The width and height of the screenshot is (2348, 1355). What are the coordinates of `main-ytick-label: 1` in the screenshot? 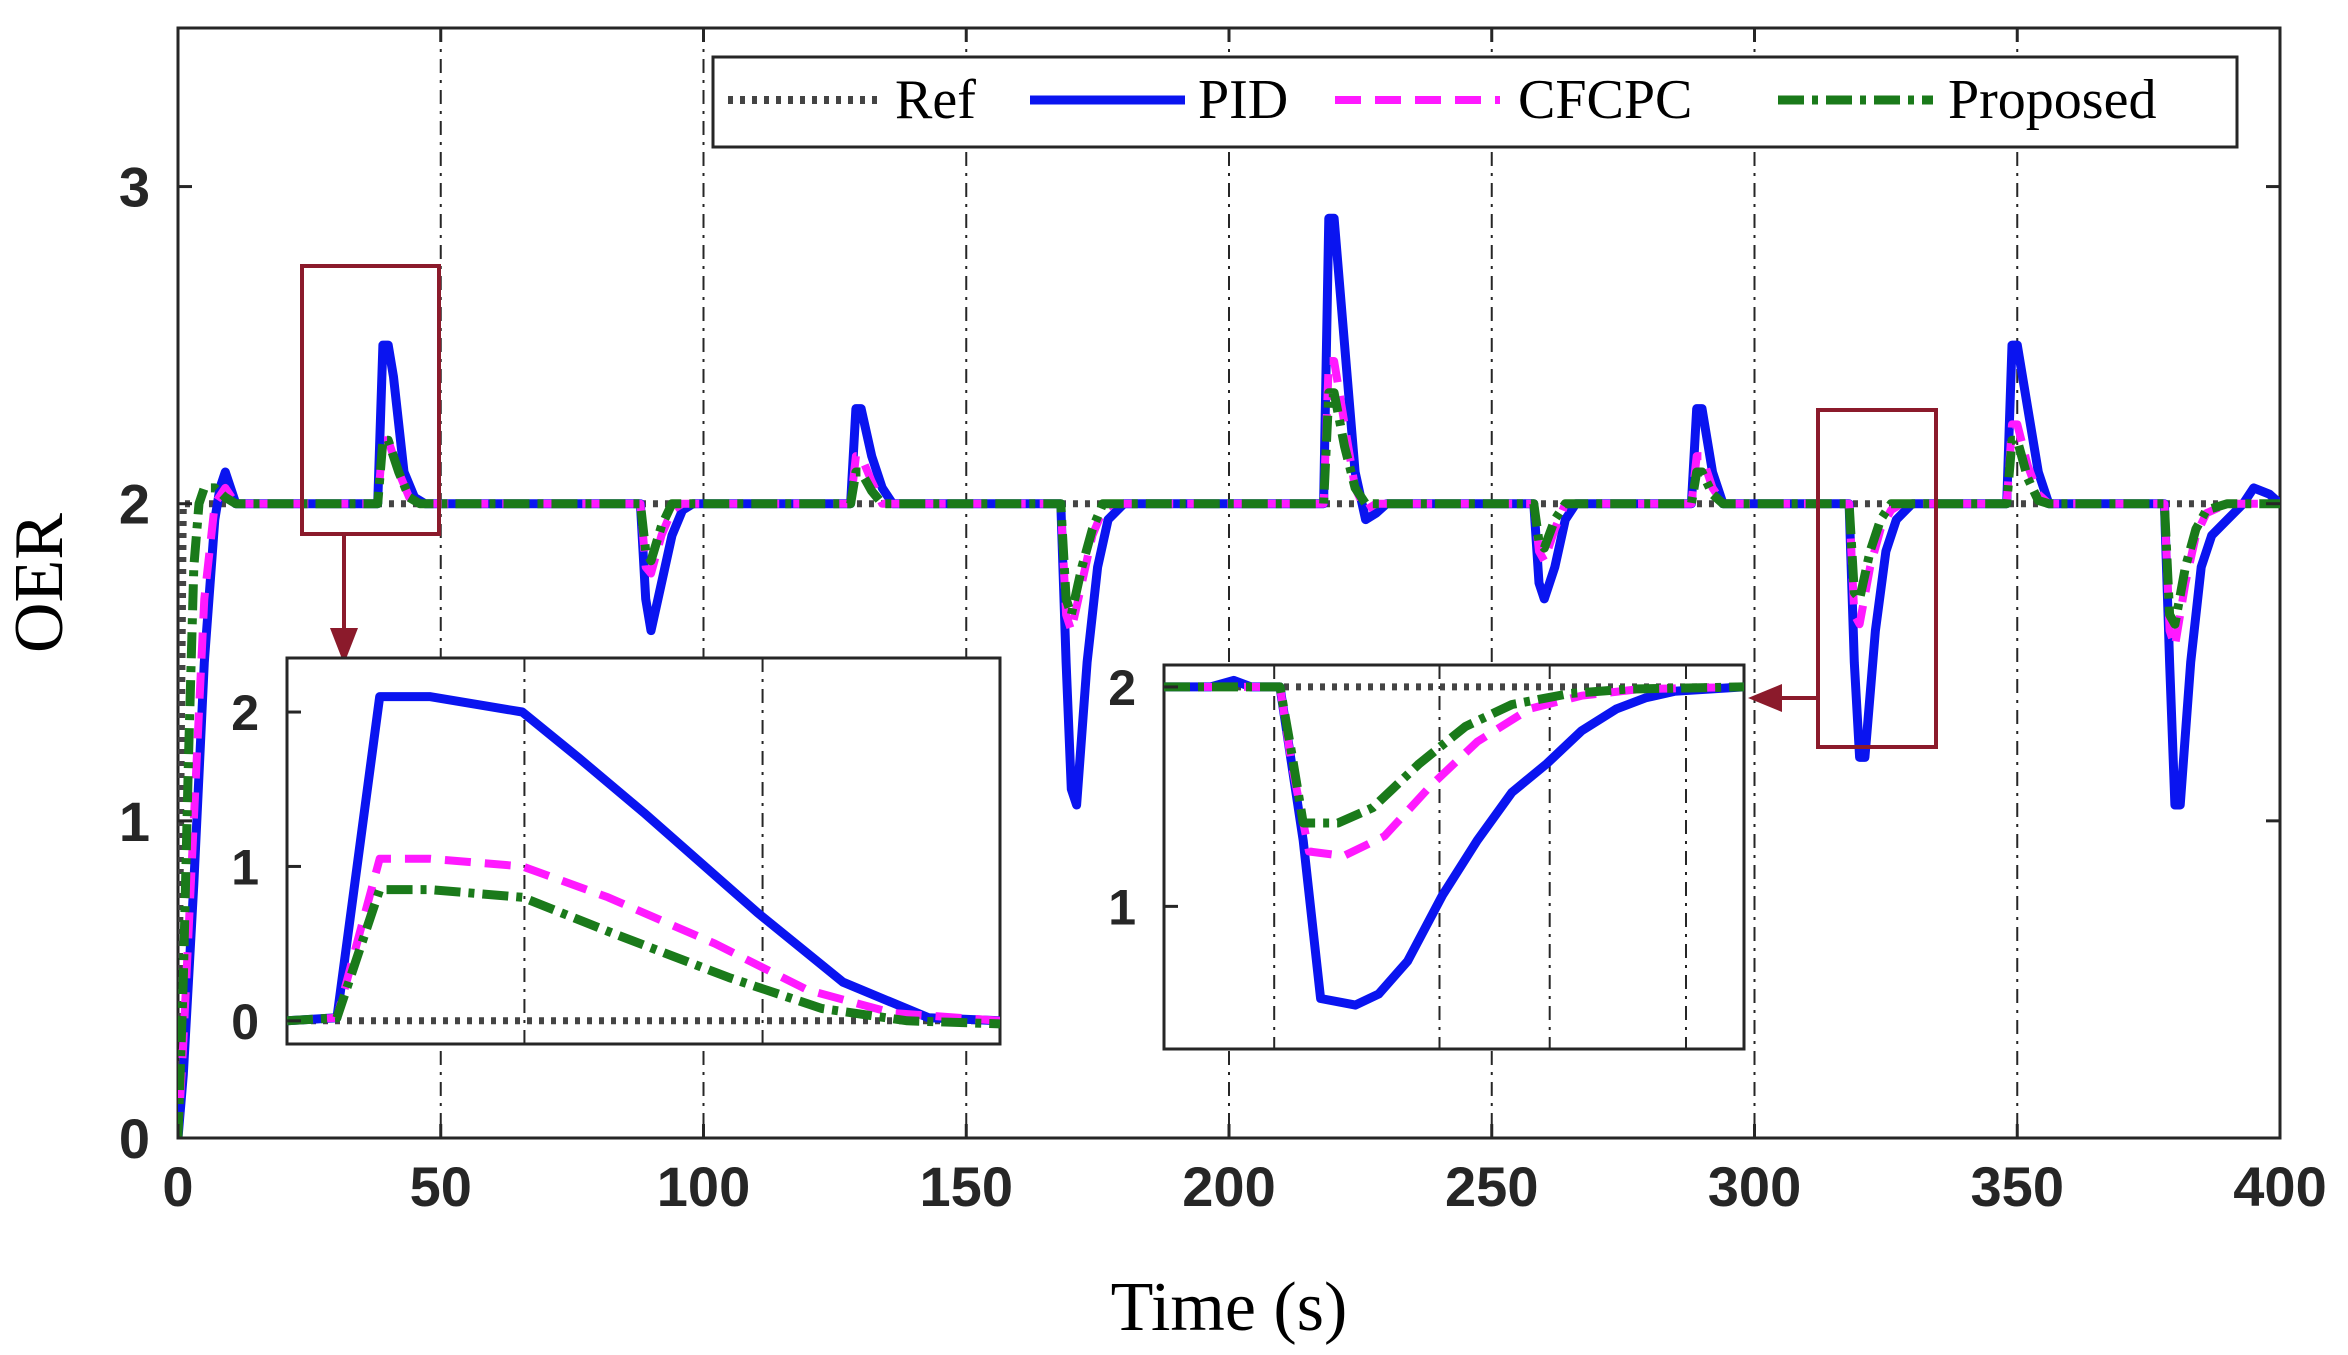 It's located at (134, 821).